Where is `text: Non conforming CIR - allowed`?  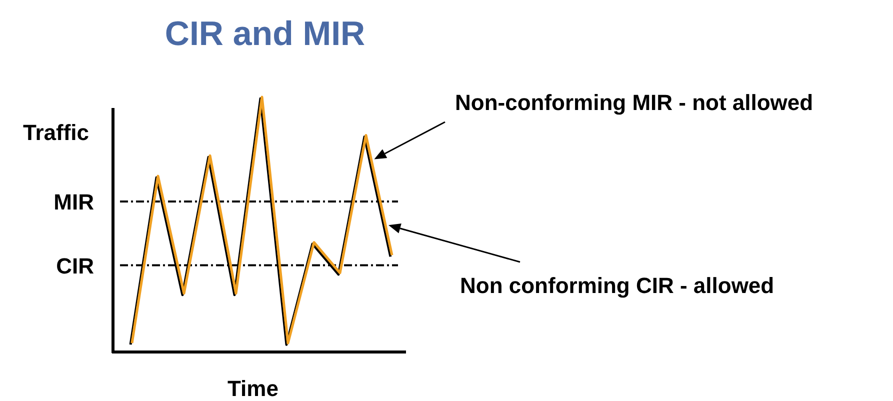
text: Non conforming CIR - allowed is located at coordinates (617, 285).